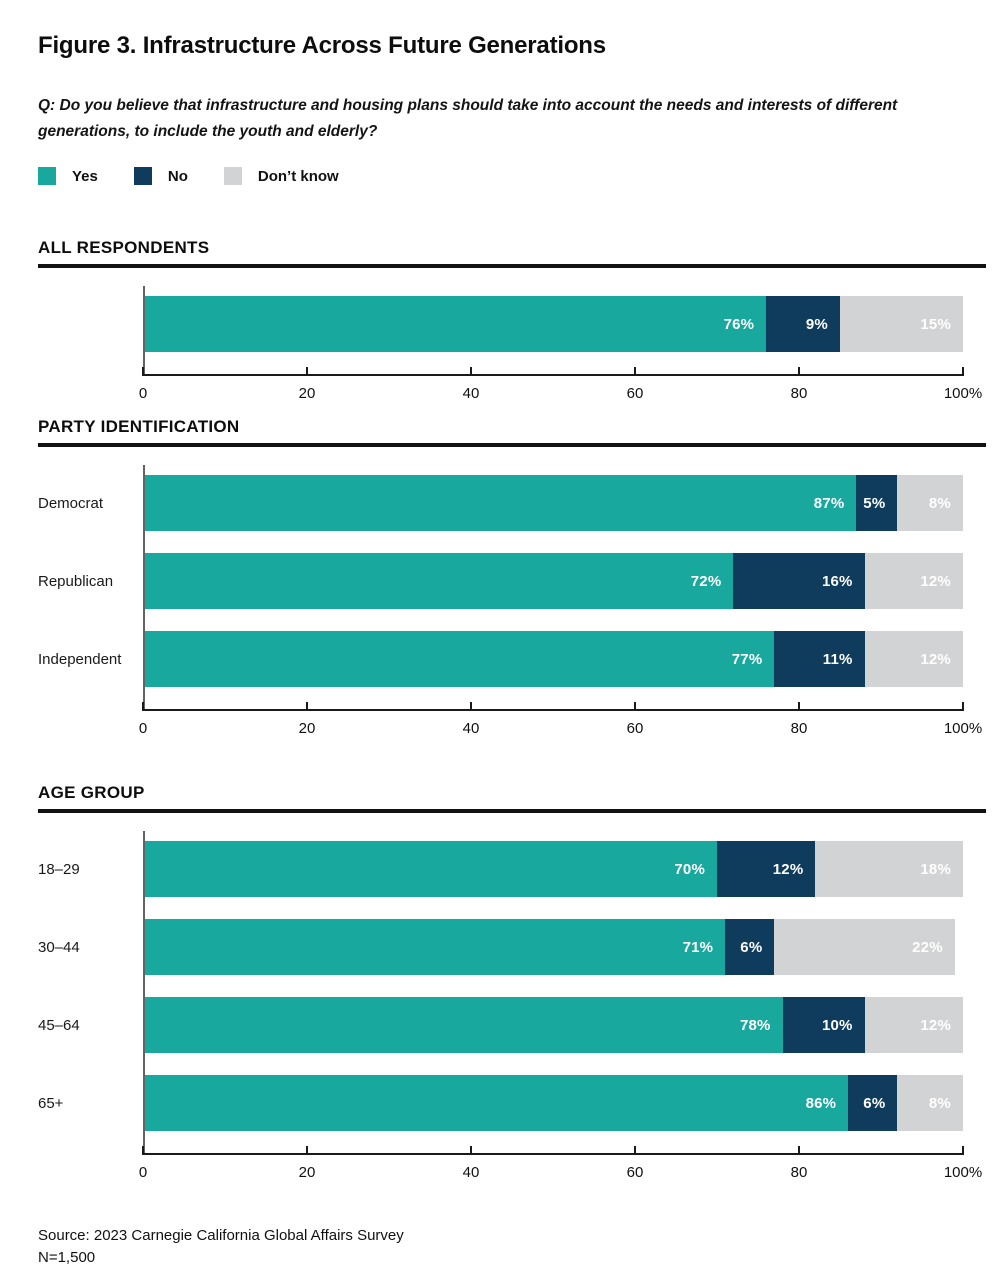 The height and width of the screenshot is (1277, 1000). Describe the element at coordinates (434, 947) in the screenshot. I see `bar-segment-yes: 71%` at that location.